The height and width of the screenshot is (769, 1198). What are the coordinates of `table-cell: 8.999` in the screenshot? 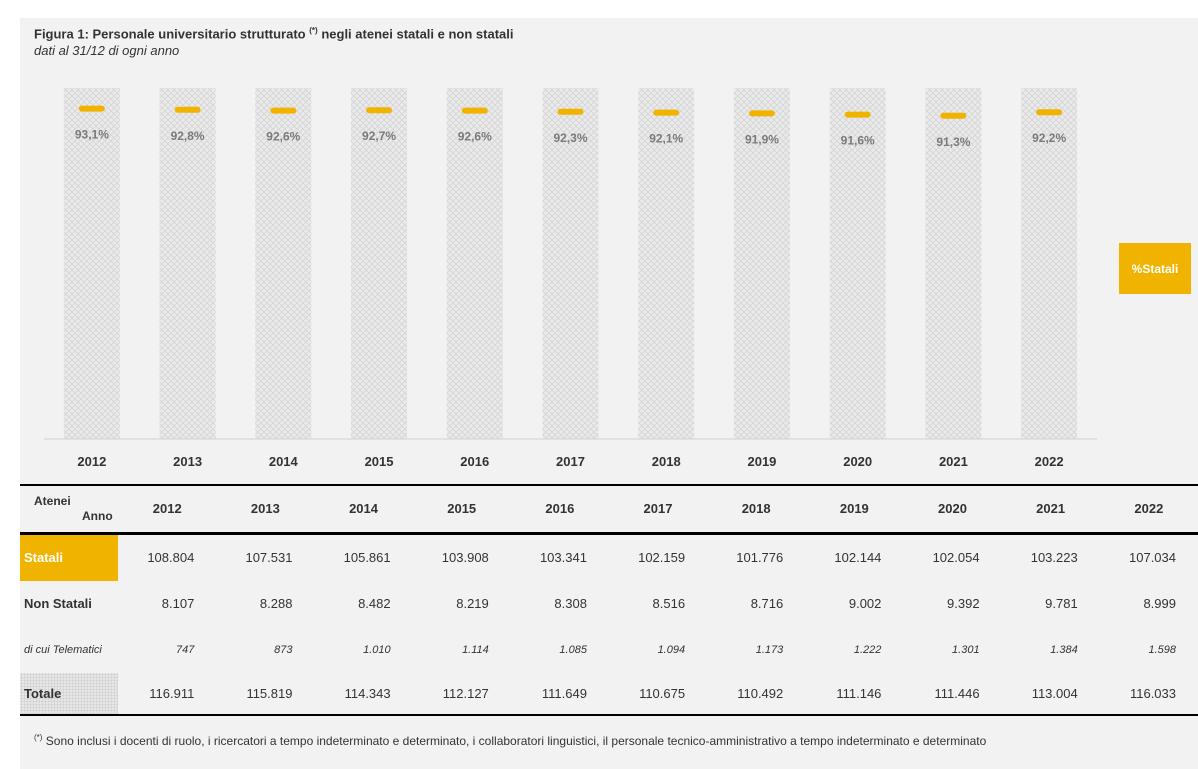 It's located at (1159, 603).